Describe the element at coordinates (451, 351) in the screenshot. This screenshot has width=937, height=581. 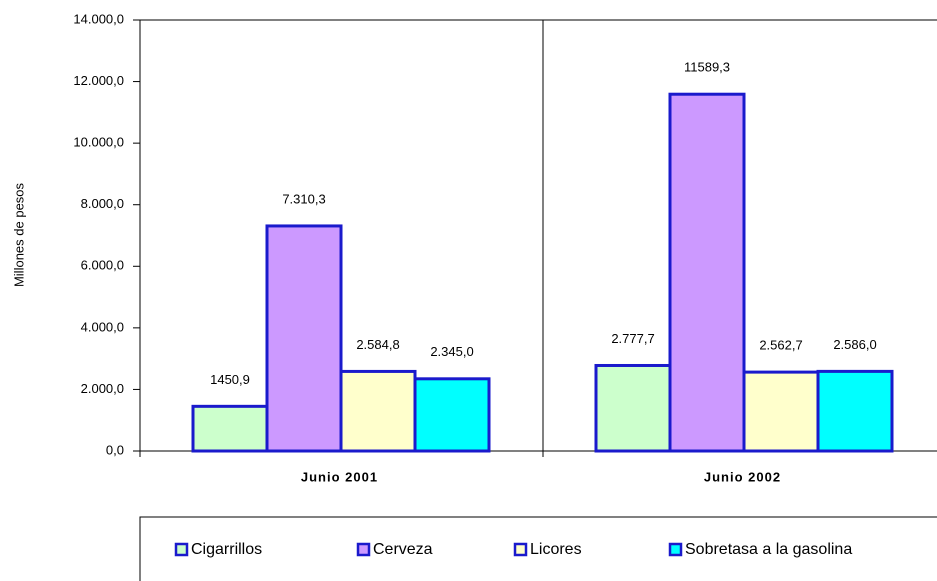
I see `data-label: 2.345,0` at that location.